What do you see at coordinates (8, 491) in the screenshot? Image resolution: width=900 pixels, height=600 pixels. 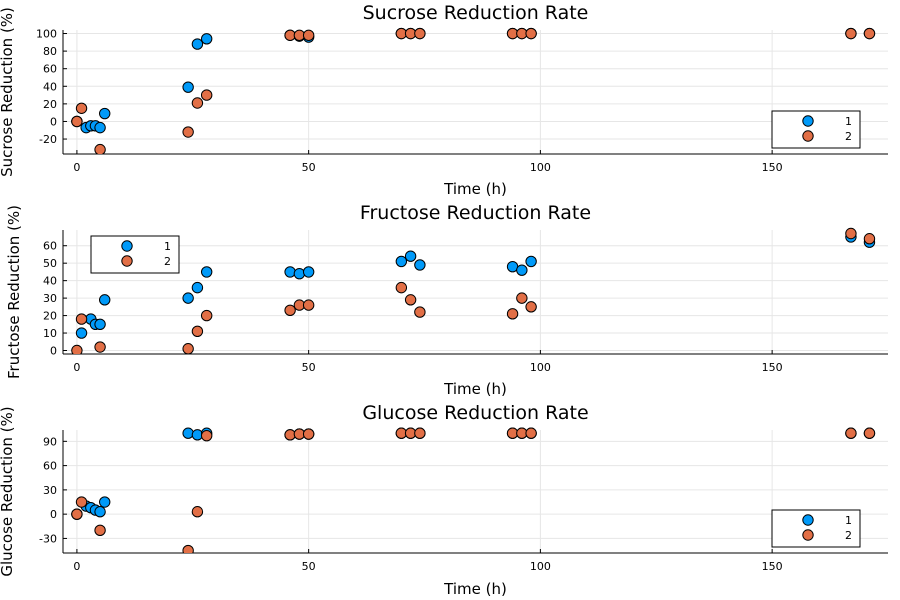 I see `y-axis-label: Glucose Reduction (%)` at bounding box center [8, 491].